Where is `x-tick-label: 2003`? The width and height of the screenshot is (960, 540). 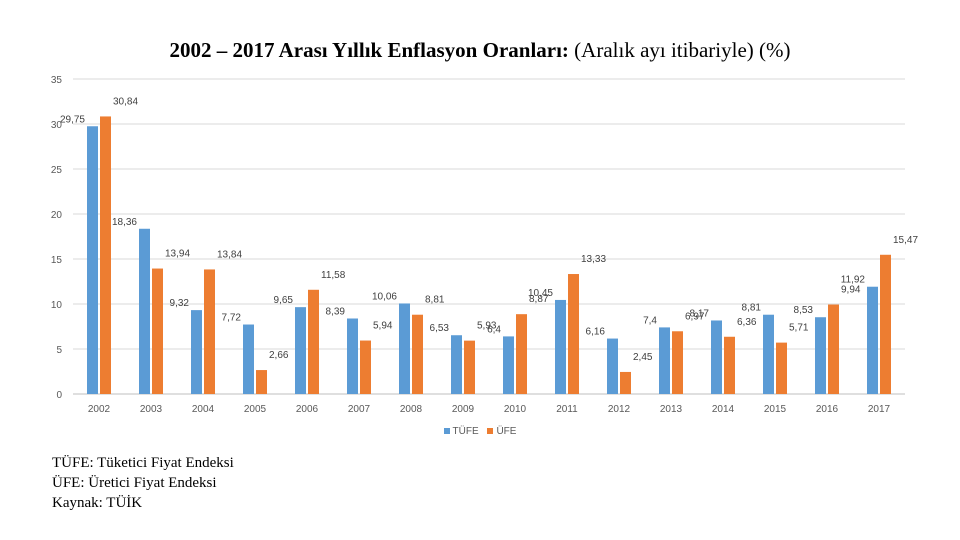 x-tick-label: 2003 is located at coordinates (151, 409).